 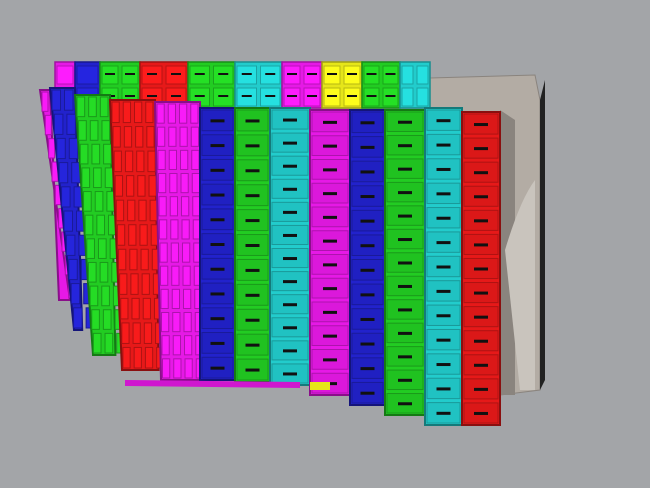 What do you see at coordinates (487, 235) in the screenshot?
I see `stern-structure` at bounding box center [487, 235].